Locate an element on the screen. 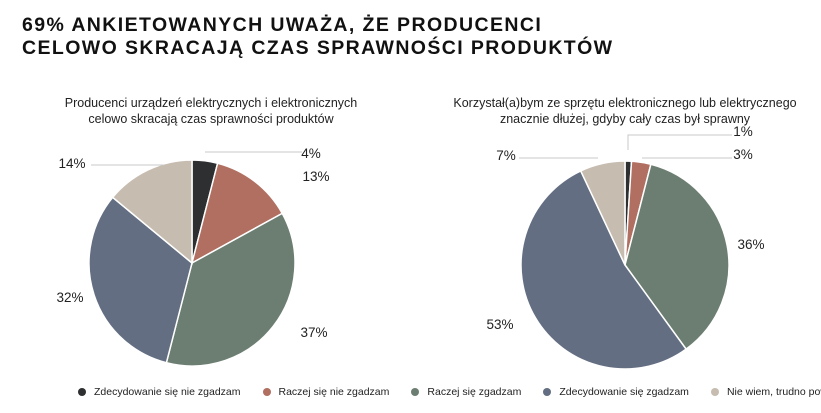 Image resolution: width=821 pixels, height=413 pixels. legend-item-rather-agree: Raczej się zgadzam is located at coordinates (466, 392).